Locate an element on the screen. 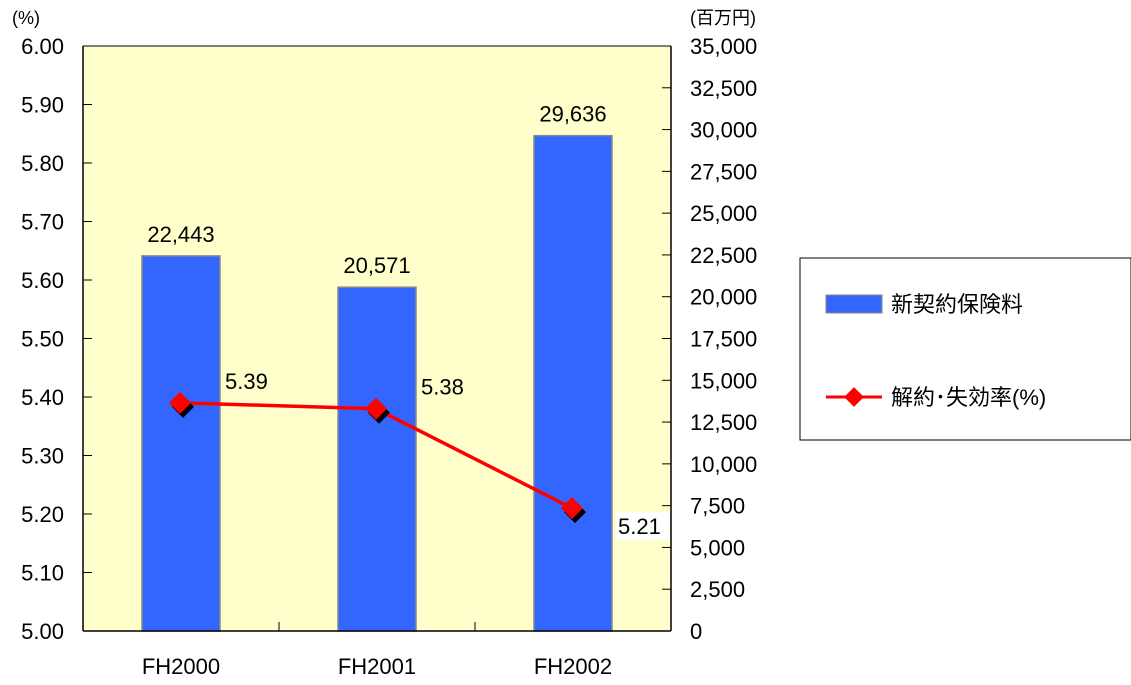 The height and width of the screenshot is (685, 1131). premium-value-label: 29,636 is located at coordinates (572, 114).